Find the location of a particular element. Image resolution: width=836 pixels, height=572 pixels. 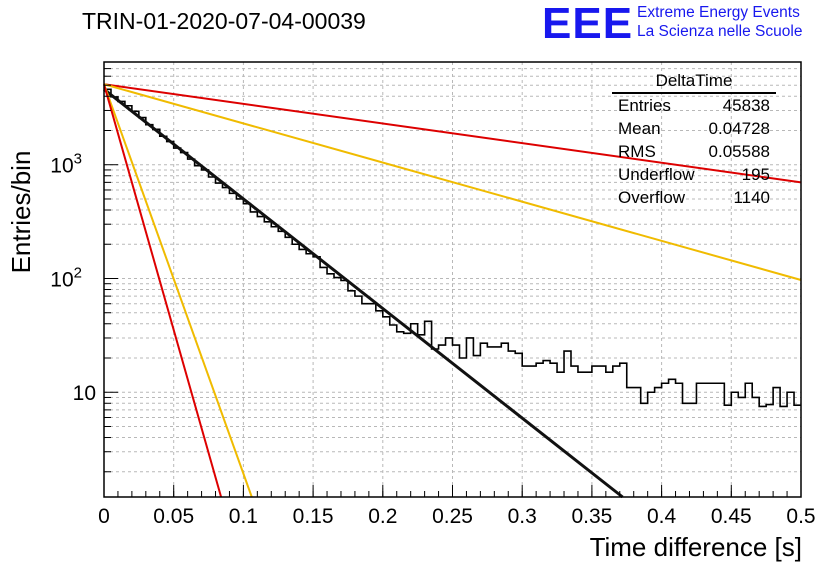

stats-row-underflow: Underflow 195 is located at coordinates (694, 174).